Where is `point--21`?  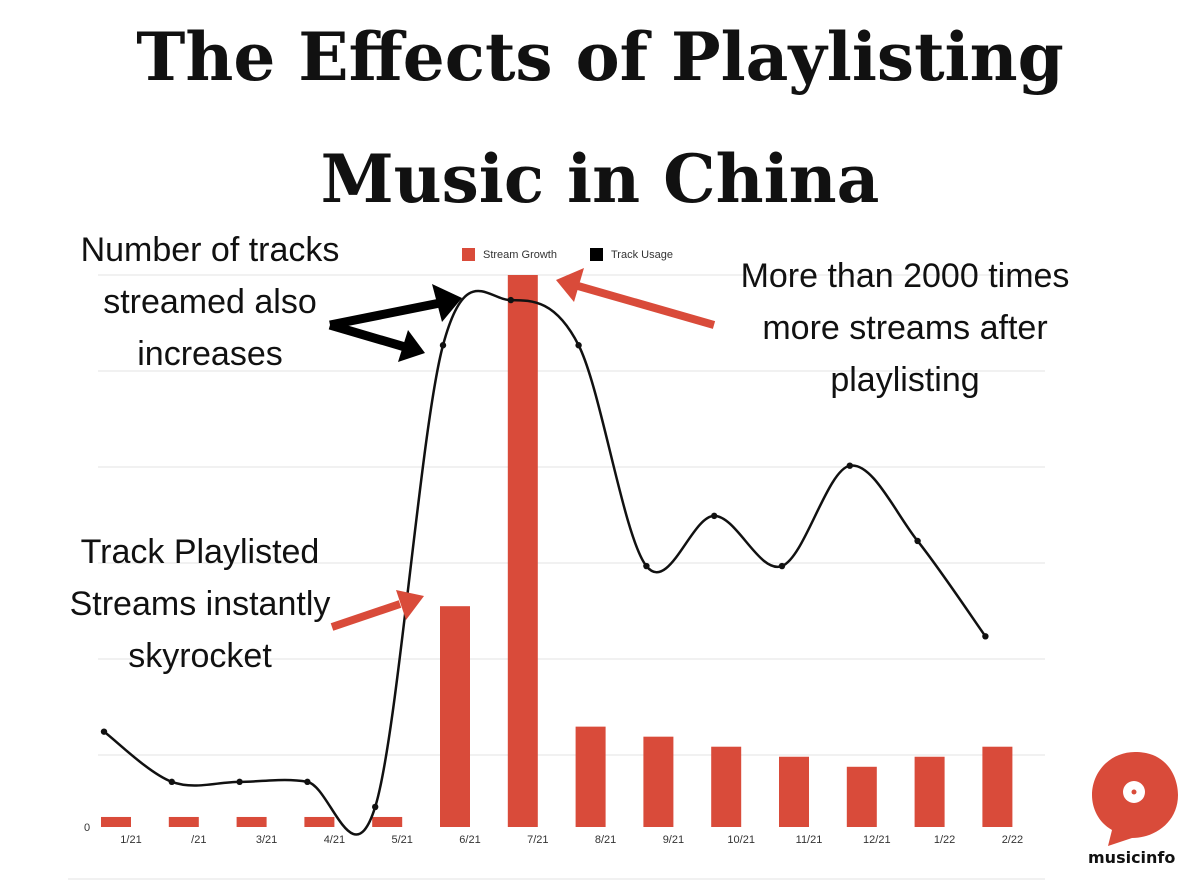
point--21 is located at coordinates (171, 782).